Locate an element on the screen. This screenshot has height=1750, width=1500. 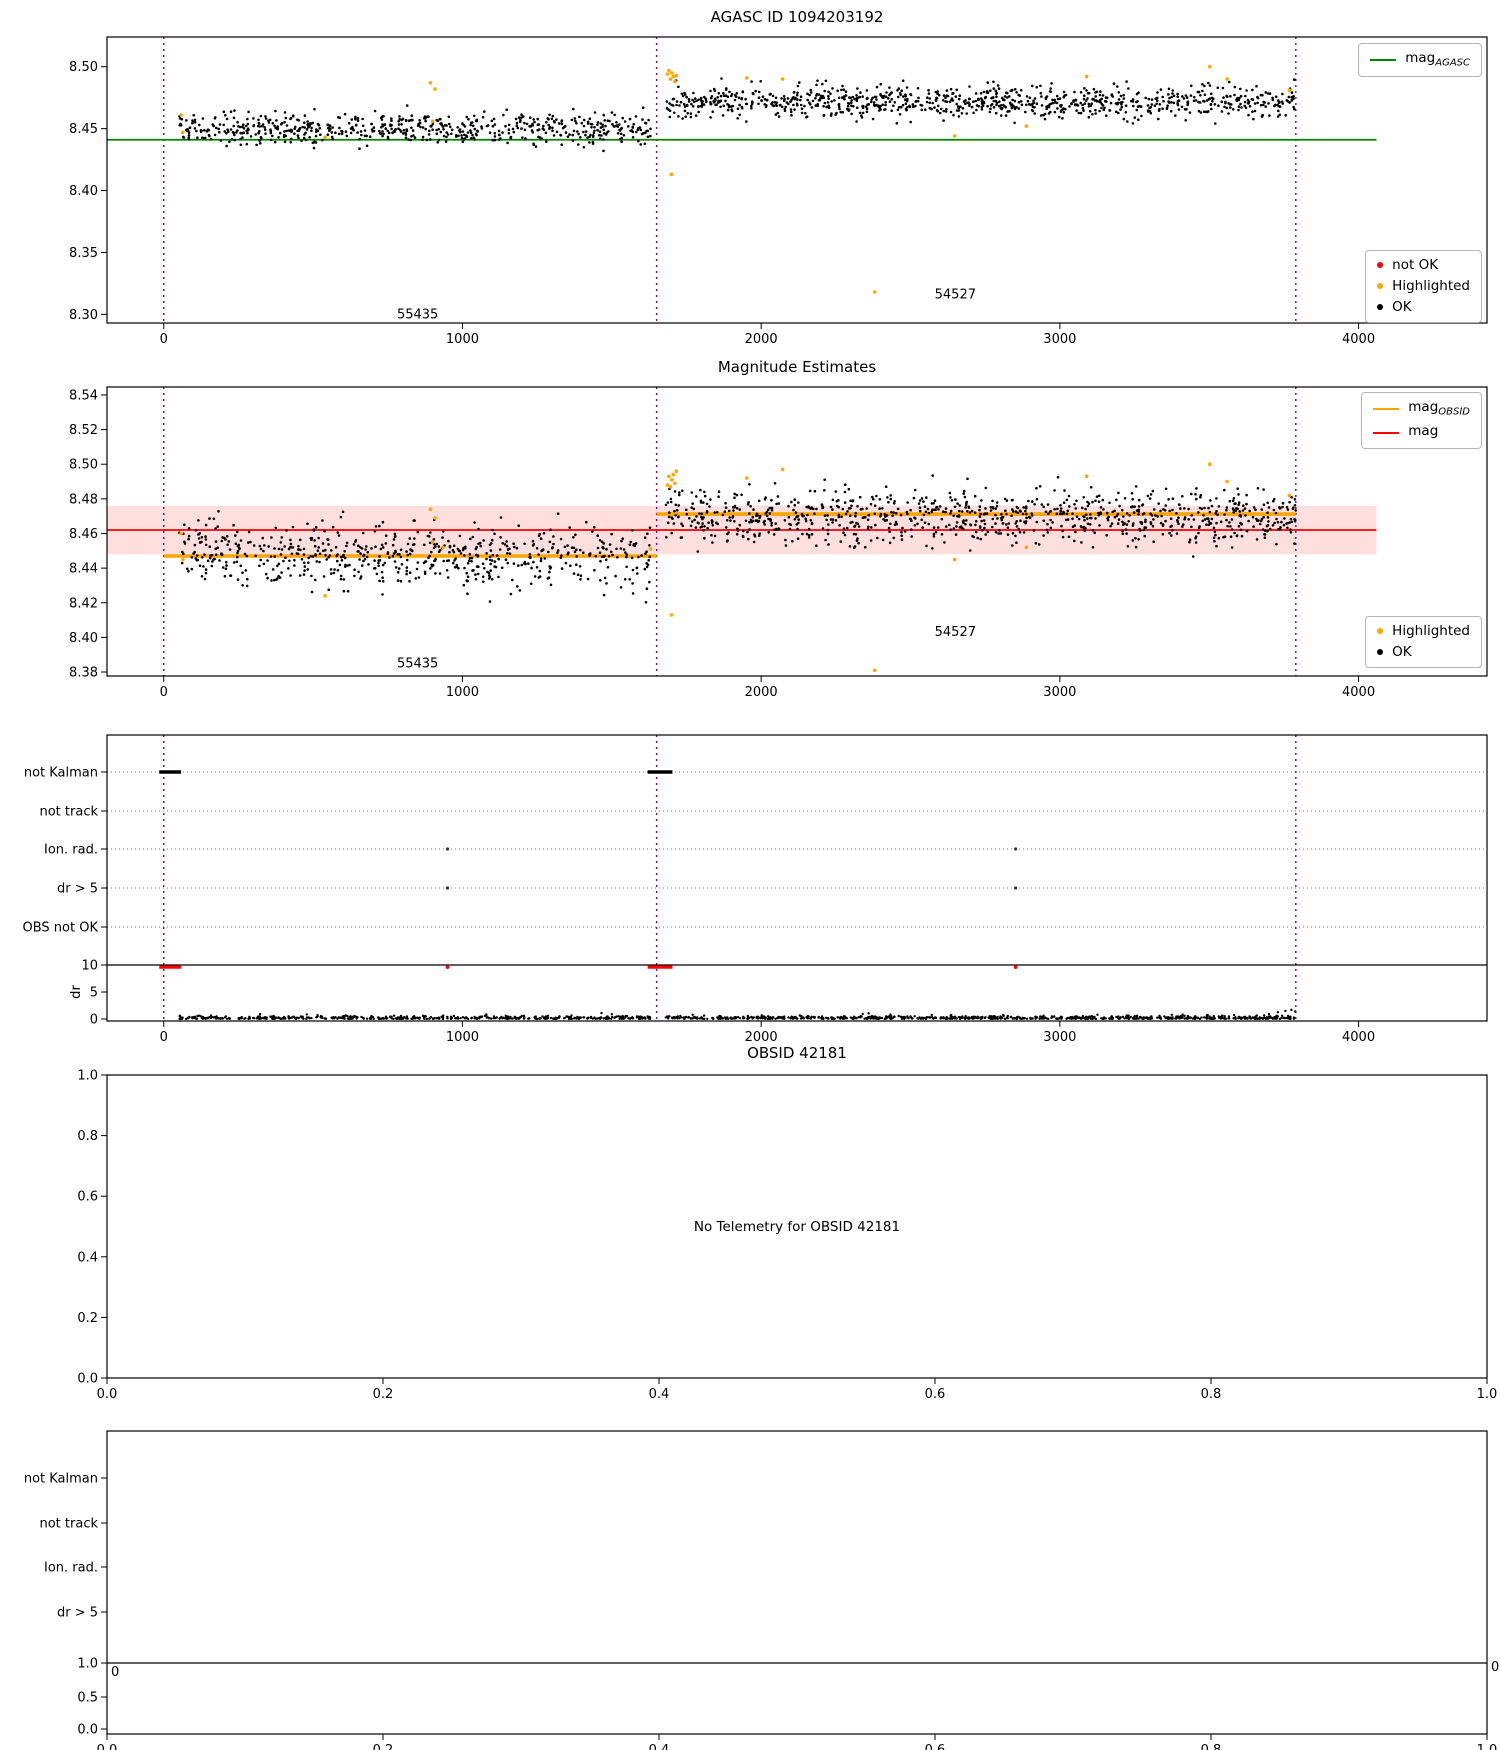
legend-plot1-markers: not OK Highlighted OK is located at coordinates (1423, 286).